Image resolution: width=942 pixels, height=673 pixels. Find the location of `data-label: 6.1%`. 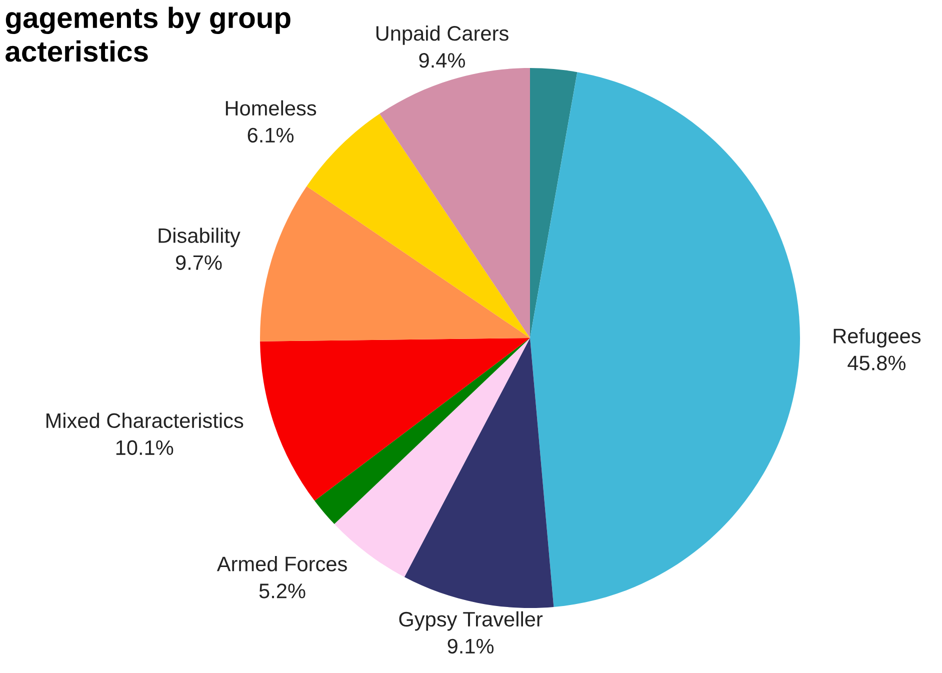

data-label: 6.1% is located at coordinates (271, 135).